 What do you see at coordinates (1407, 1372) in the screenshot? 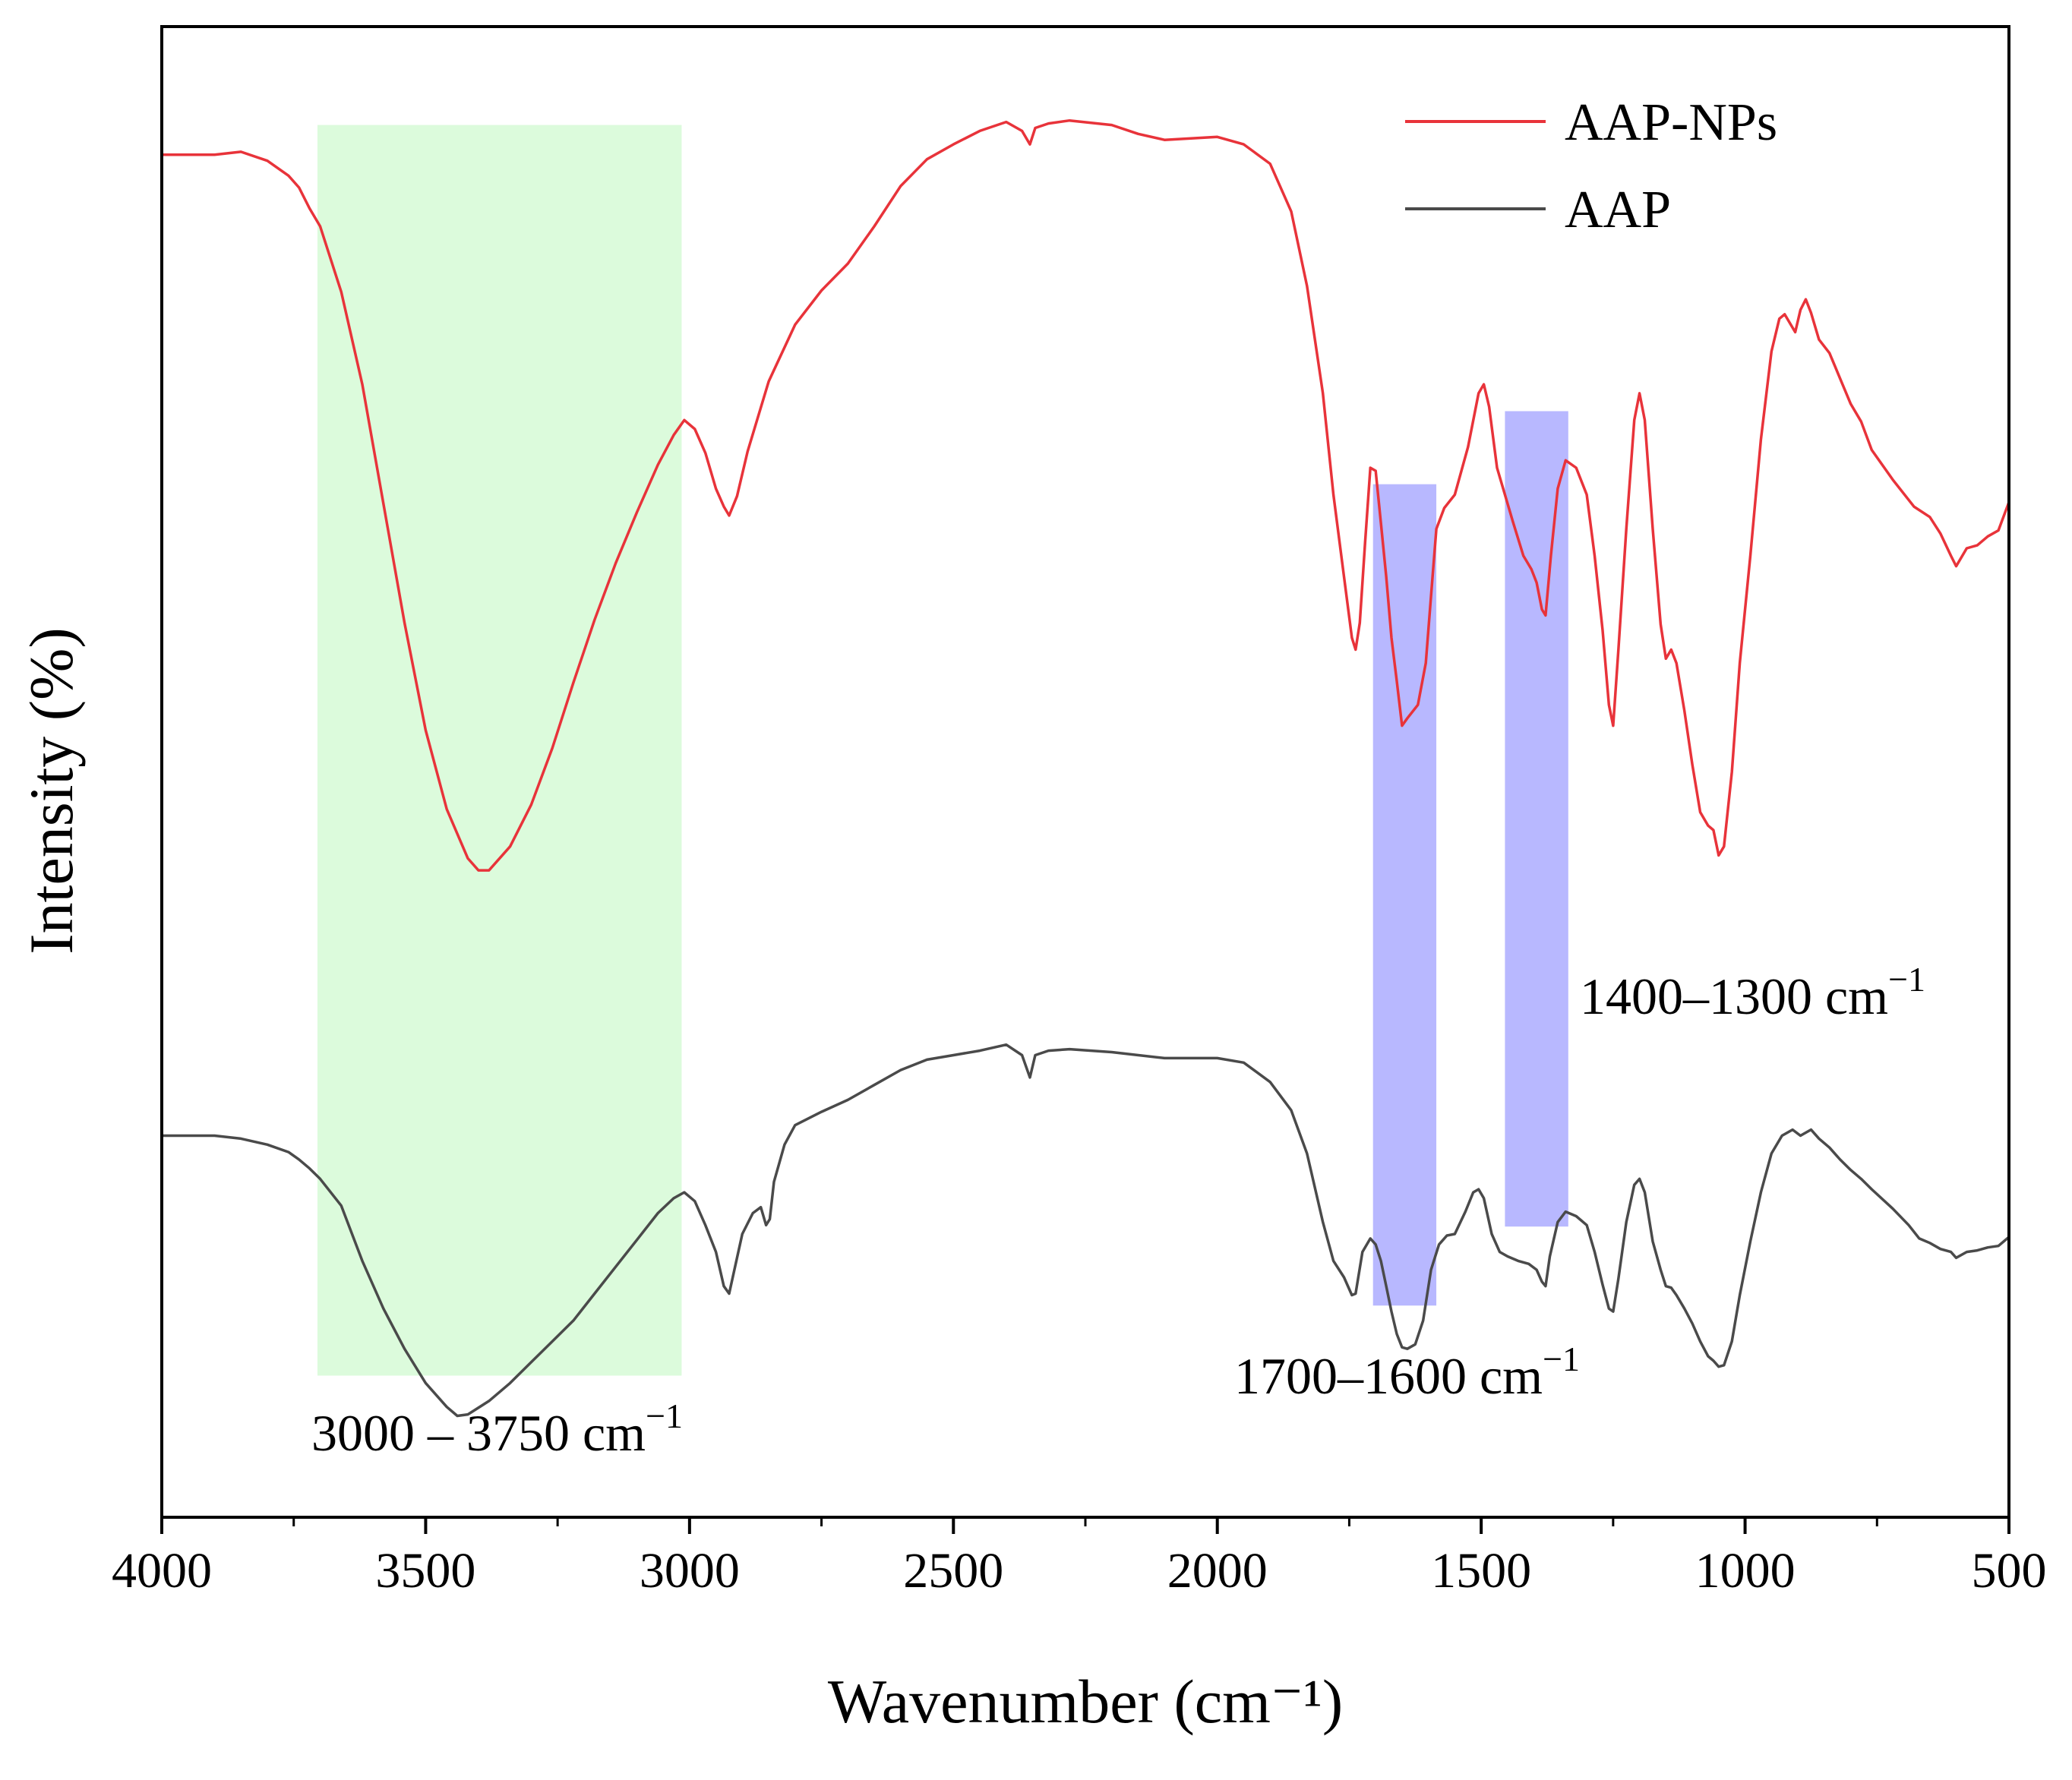
I see `region-annotation-2: 1700–1600 cm−1` at bounding box center [1407, 1372].